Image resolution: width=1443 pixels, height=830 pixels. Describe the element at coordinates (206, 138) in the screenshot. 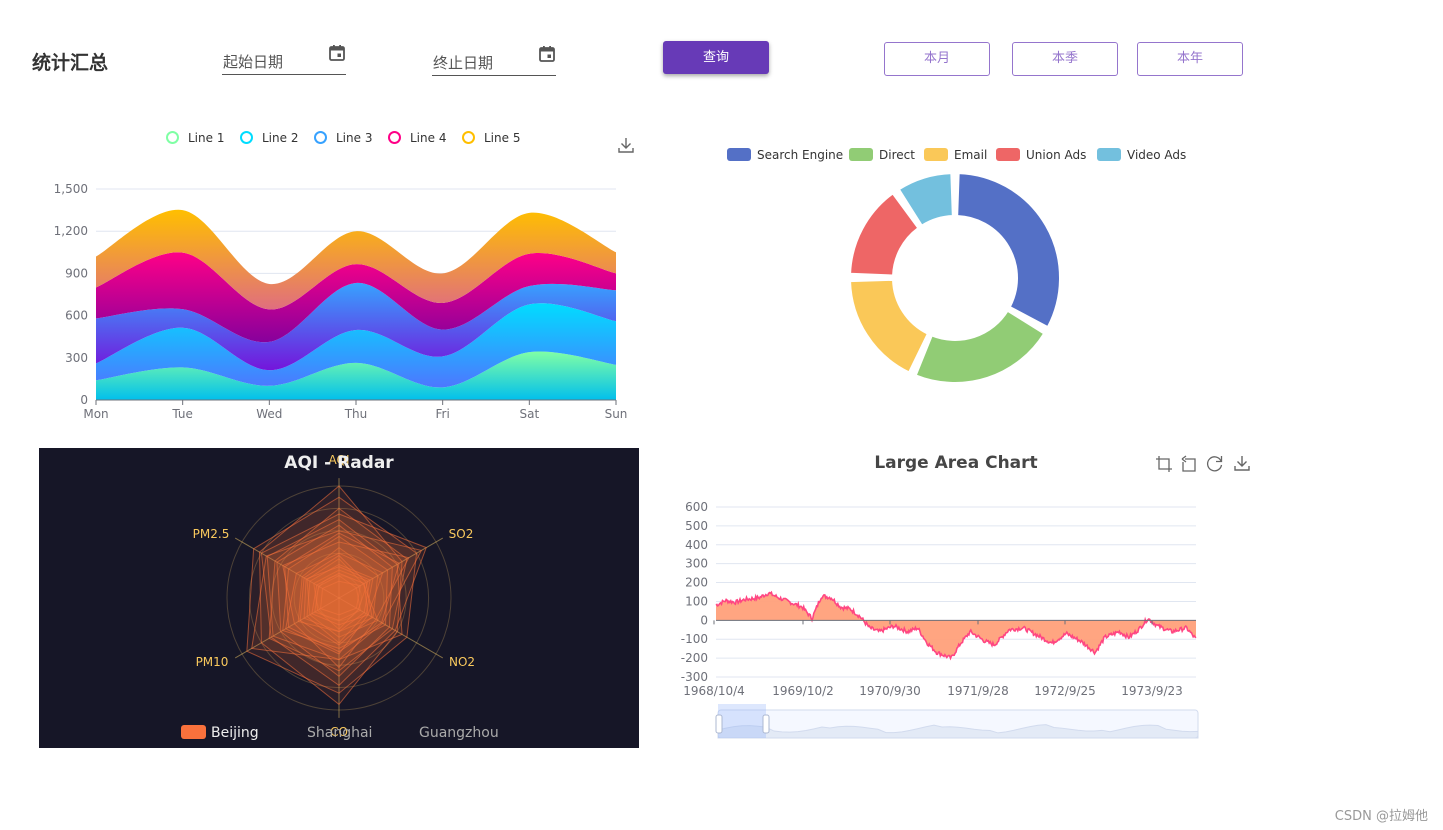

I see `legend-label: Line 1` at that location.